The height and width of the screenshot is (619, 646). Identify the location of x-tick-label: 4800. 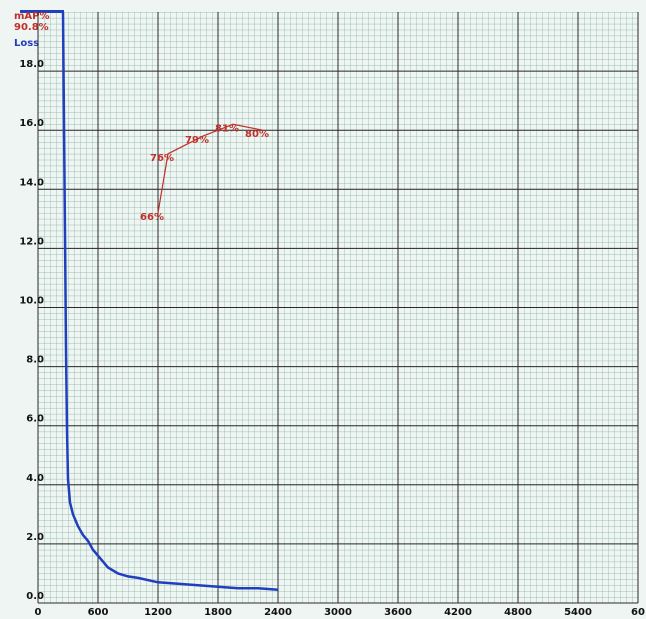
(518, 612).